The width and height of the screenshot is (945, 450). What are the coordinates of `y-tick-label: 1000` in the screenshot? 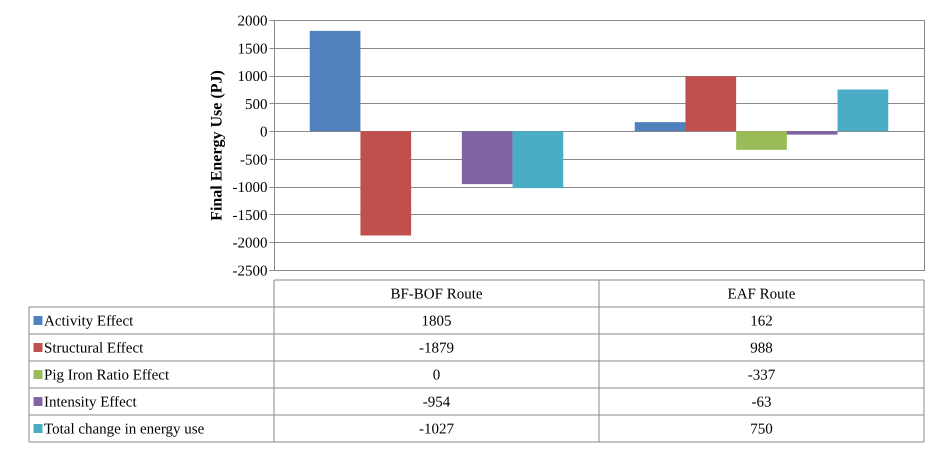 It's located at (253, 77).